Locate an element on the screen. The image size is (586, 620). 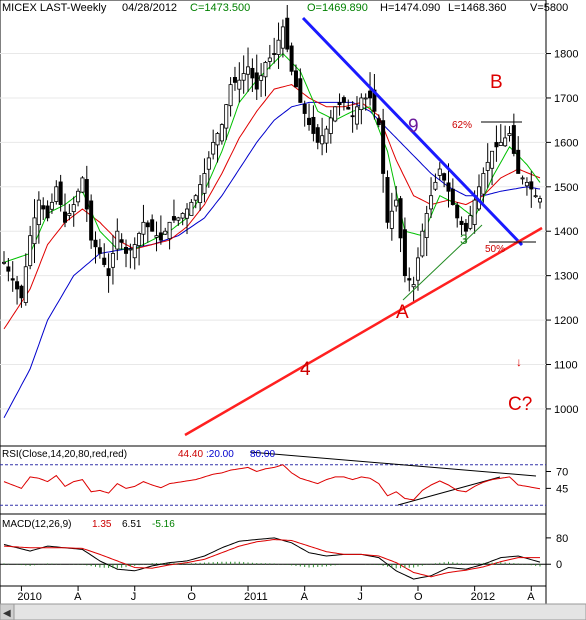
fib-62-label: 62% is located at coordinates (462, 125).